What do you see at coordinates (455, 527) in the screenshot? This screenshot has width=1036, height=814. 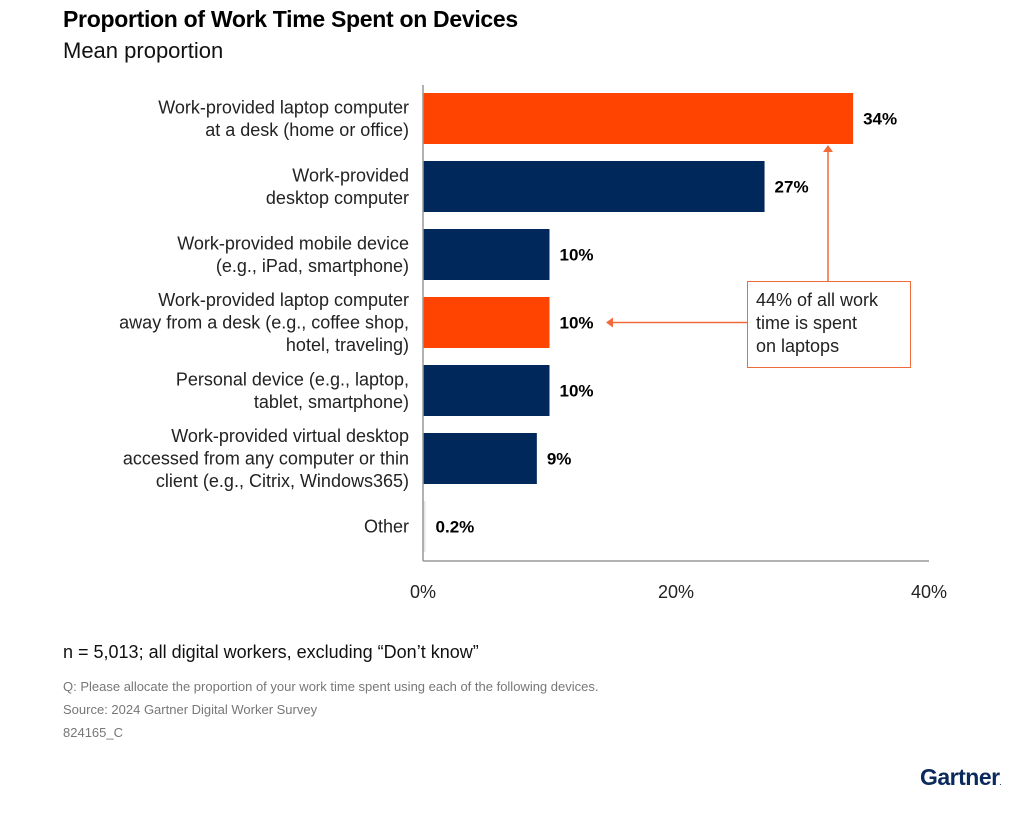 I see `value-label: 0.2%` at bounding box center [455, 527].